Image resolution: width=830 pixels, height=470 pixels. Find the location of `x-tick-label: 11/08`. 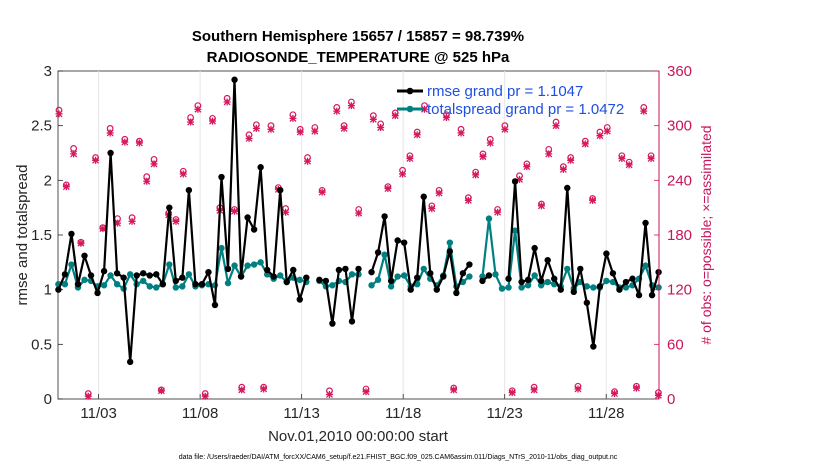

x-tick-label: 11/08 is located at coordinates (200, 413).